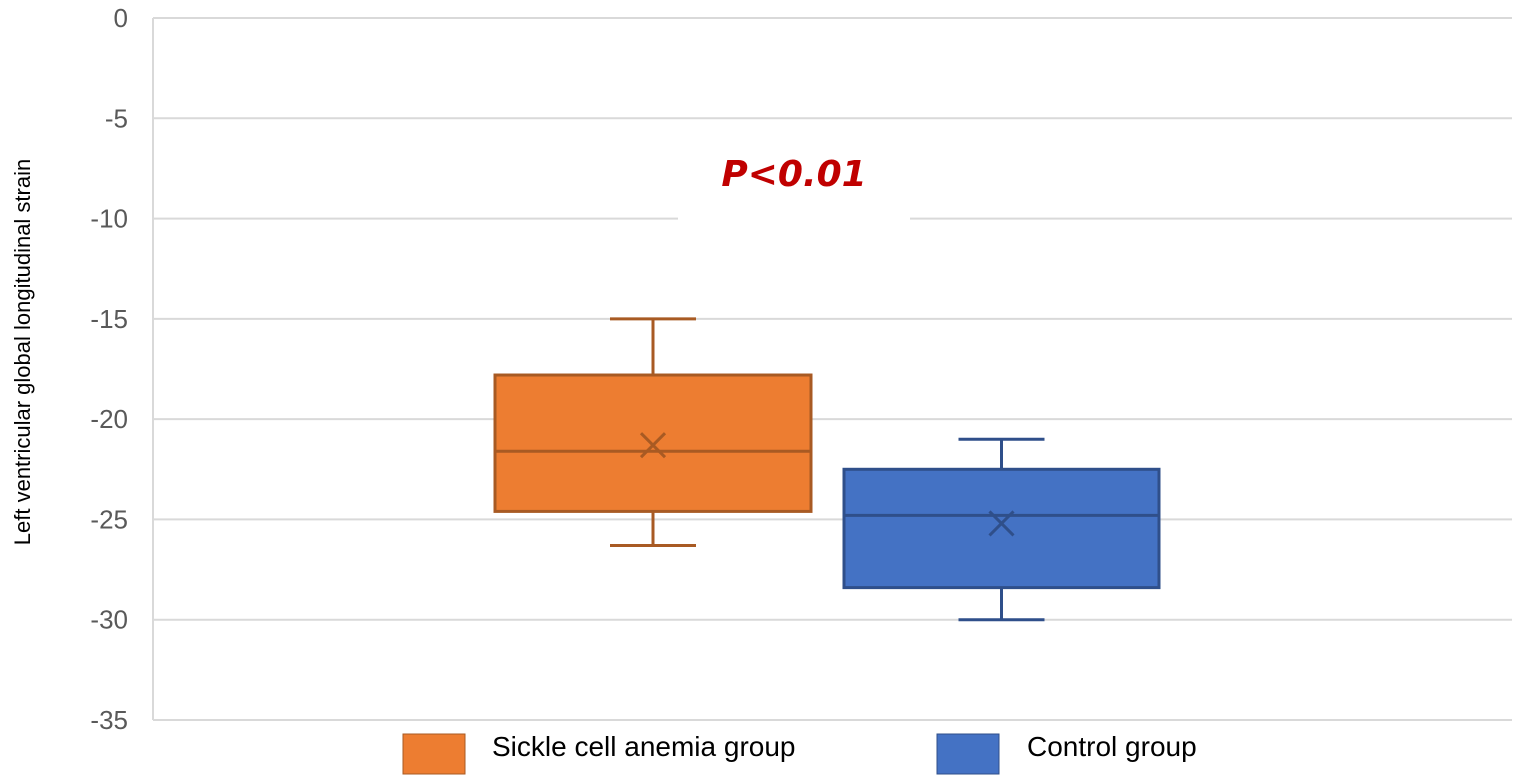 Image resolution: width=1524 pixels, height=780 pixels. I want to click on y-tick-label: -5, so click(116, 118).